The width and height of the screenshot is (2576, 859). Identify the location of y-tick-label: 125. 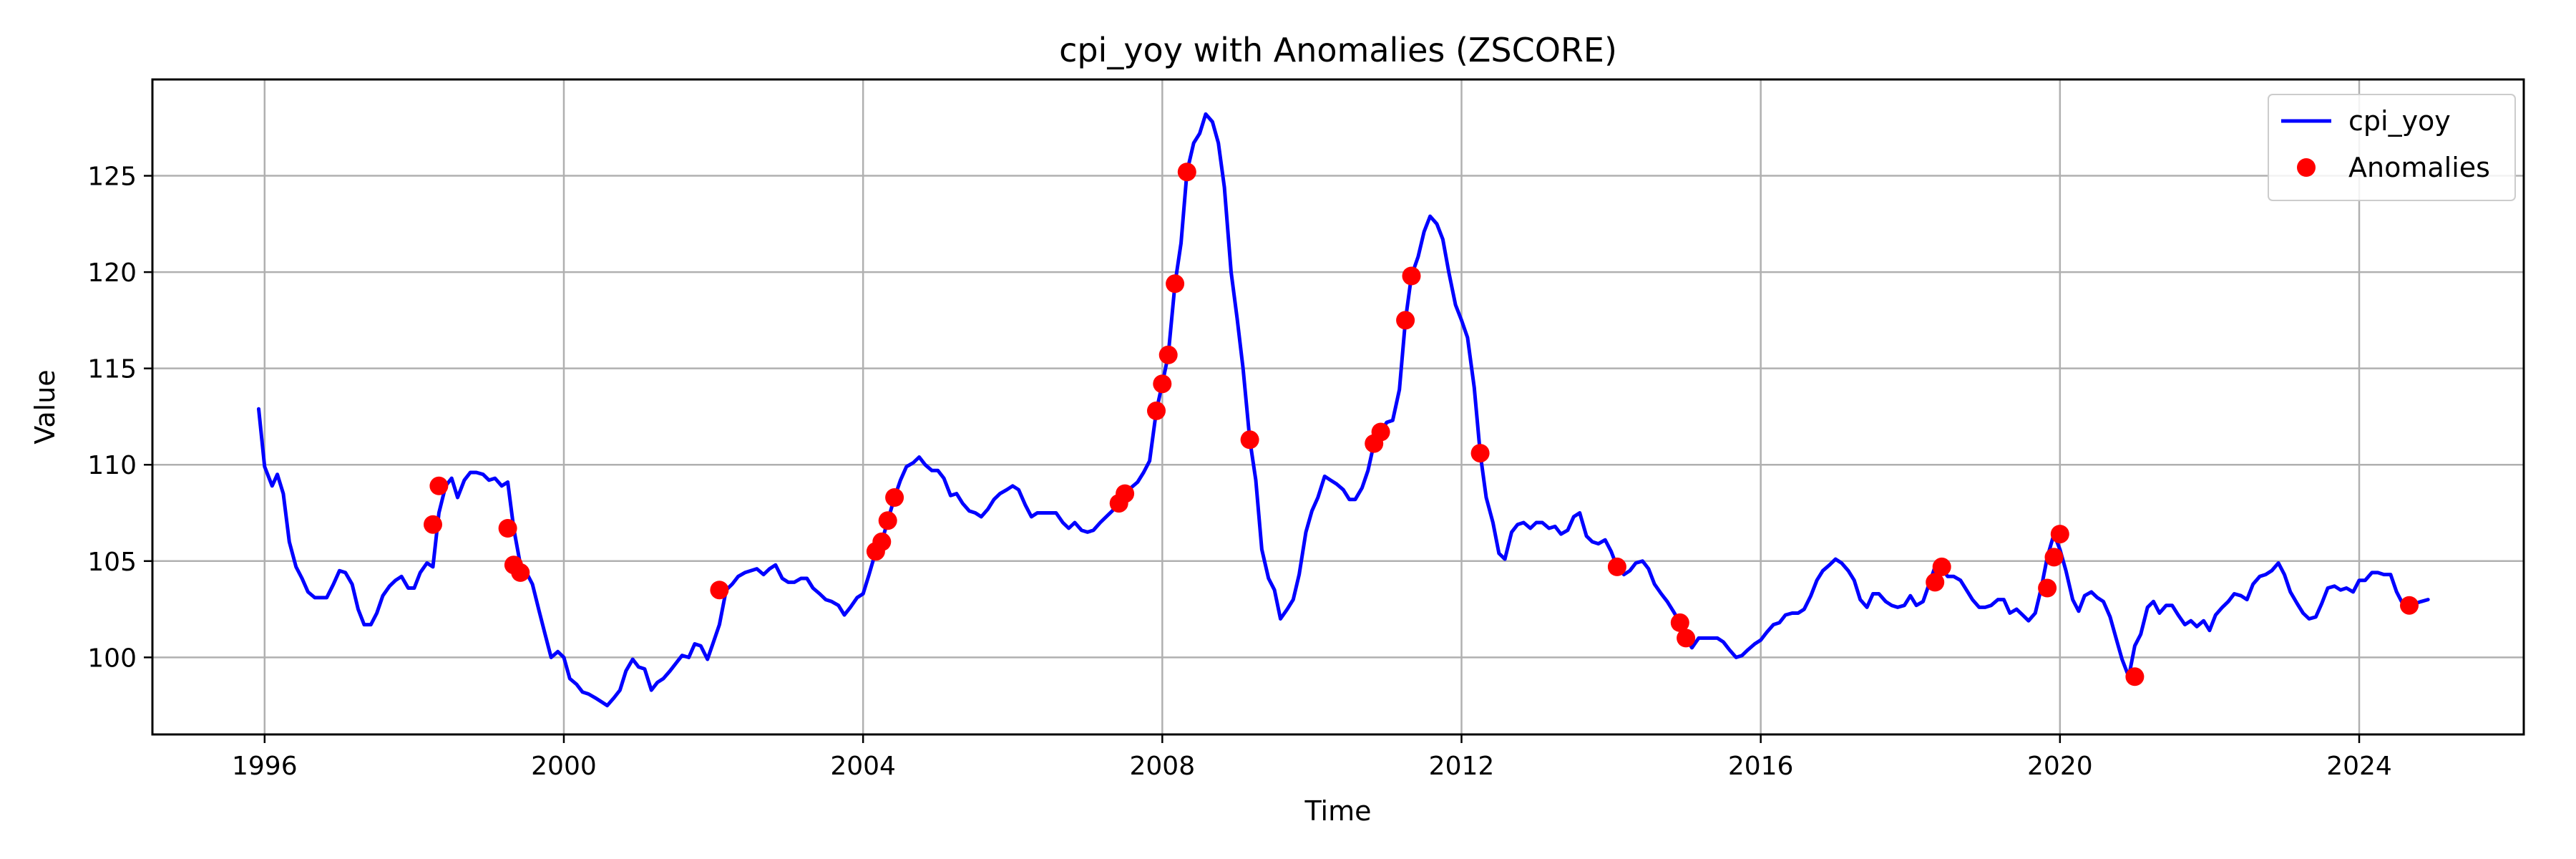
(112, 177).